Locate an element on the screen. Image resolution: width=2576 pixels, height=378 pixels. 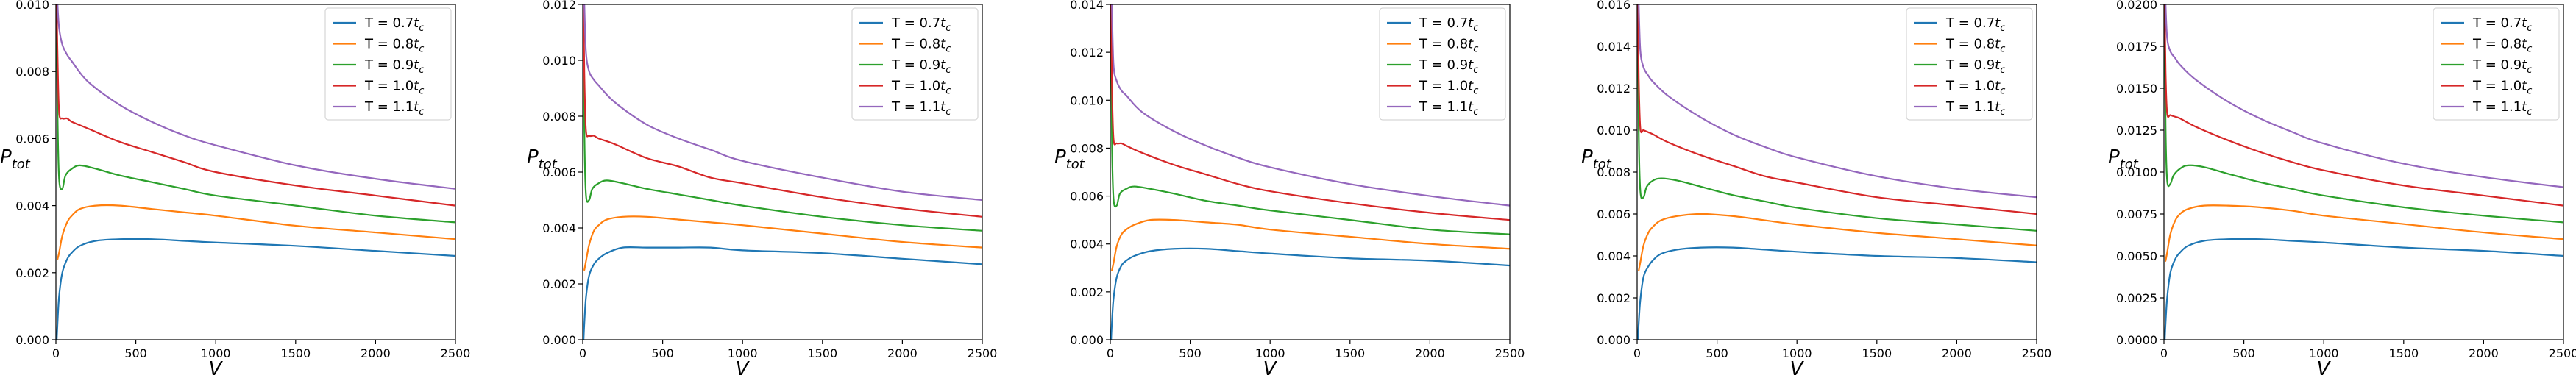
y-tick-label: 0.0050 is located at coordinates (2136, 256).